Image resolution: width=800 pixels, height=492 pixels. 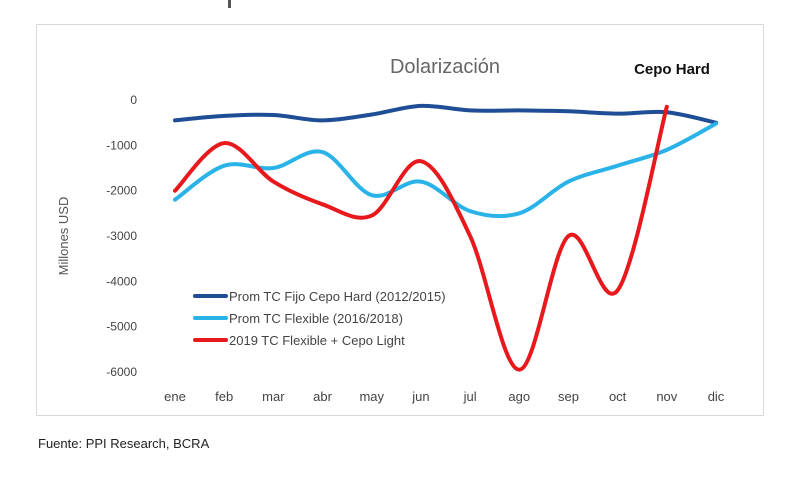 What do you see at coordinates (444, 396) in the screenshot?
I see `x-tick-labels: ene feb mar abr may jun jul ago sep oct nov dic` at bounding box center [444, 396].